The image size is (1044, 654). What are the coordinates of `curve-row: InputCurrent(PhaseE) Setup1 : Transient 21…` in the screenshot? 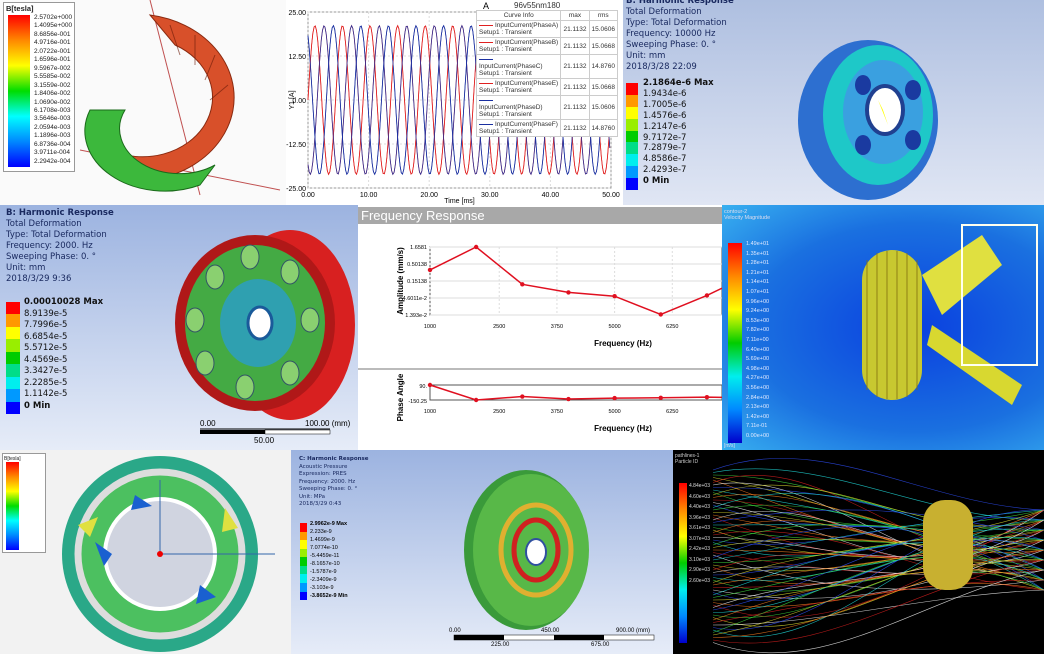 It's located at (546, 87).